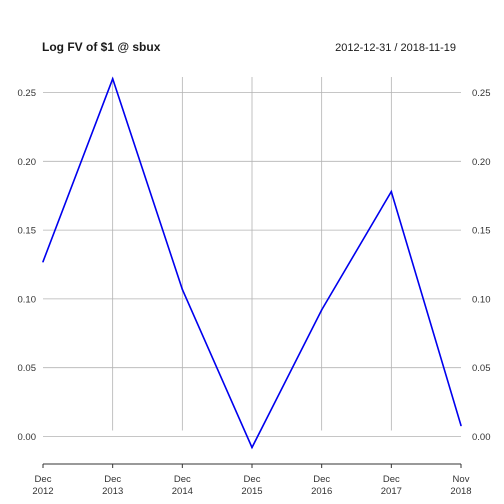 The height and width of the screenshot is (504, 504). I want to click on y-axis-left-labels: 0.00 0.05 0.10 0.15 0.20 0.25, so click(27, 265).